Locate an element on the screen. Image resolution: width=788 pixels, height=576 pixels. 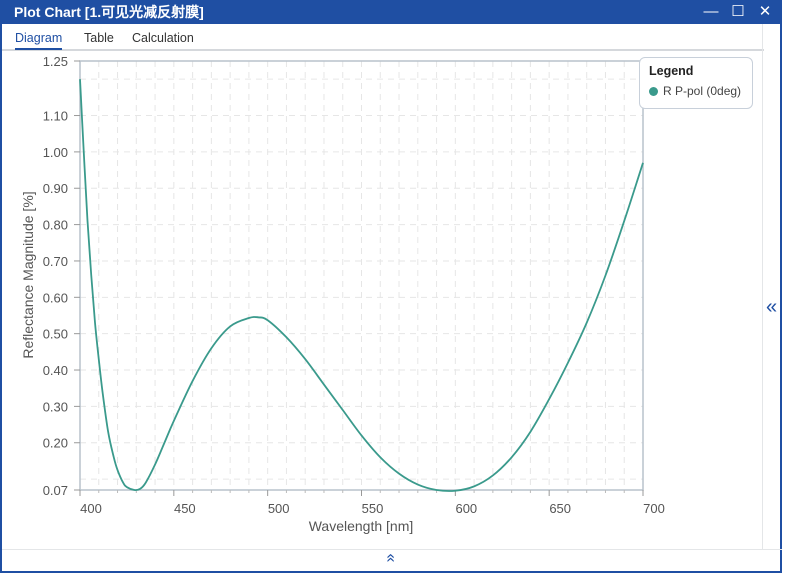
bottom-panel is located at coordinates (392, 560).